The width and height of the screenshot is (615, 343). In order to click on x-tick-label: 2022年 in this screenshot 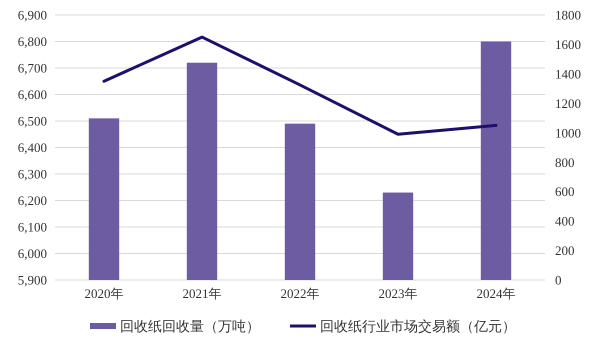, I will do `click(300, 293)`.